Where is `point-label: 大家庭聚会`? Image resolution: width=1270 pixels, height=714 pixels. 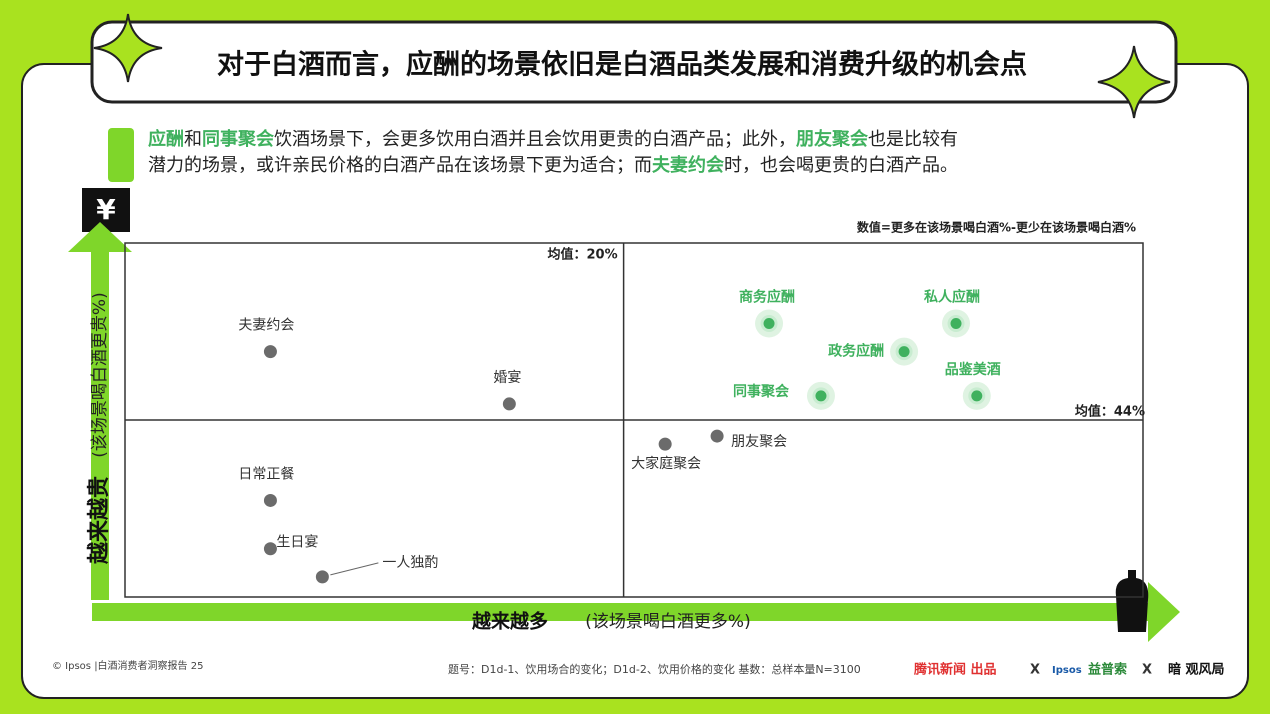
point-label: 大家庭聚会 is located at coordinates (666, 463).